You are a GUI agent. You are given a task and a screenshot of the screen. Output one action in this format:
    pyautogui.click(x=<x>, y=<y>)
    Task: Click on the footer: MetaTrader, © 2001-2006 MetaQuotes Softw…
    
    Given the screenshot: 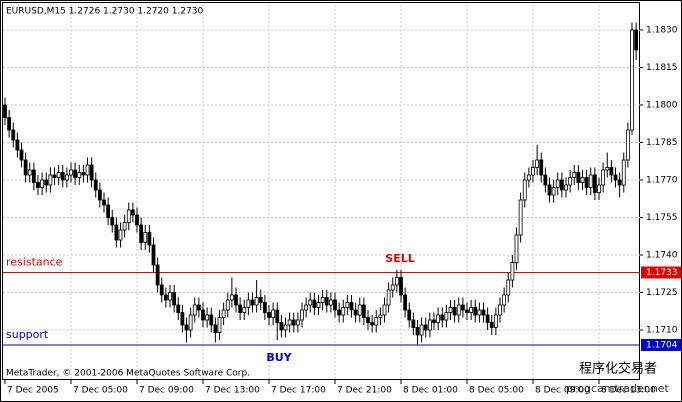 What is the action you would take?
    pyautogui.click(x=128, y=374)
    